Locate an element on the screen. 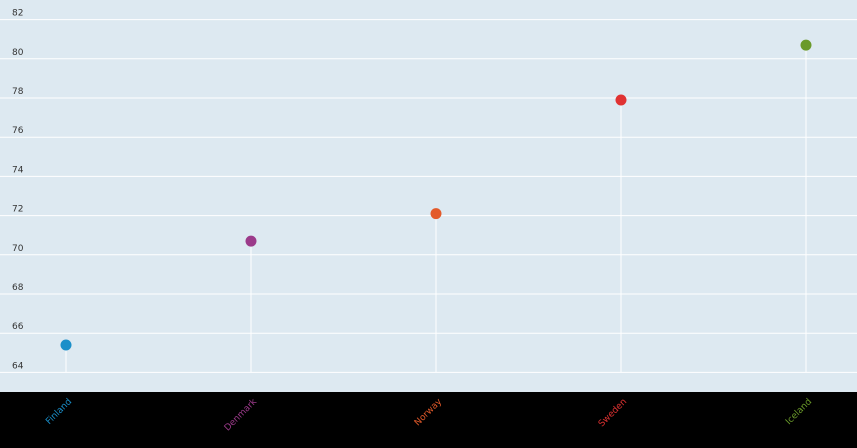 The height and width of the screenshot is (448, 857). y-tick-label: 82 is located at coordinates (17, 14).